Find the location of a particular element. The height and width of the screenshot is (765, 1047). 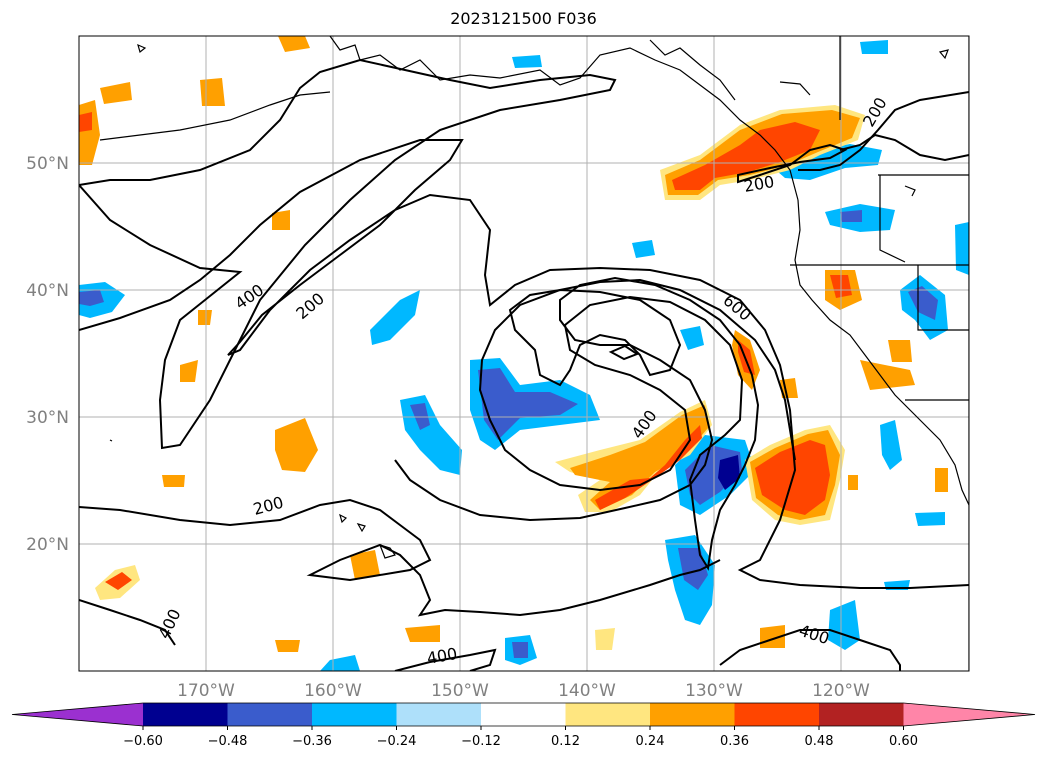

longitude-labels: 170°W 160°W 150°W 140°W 130°W 120°W is located at coordinates (523, 691).